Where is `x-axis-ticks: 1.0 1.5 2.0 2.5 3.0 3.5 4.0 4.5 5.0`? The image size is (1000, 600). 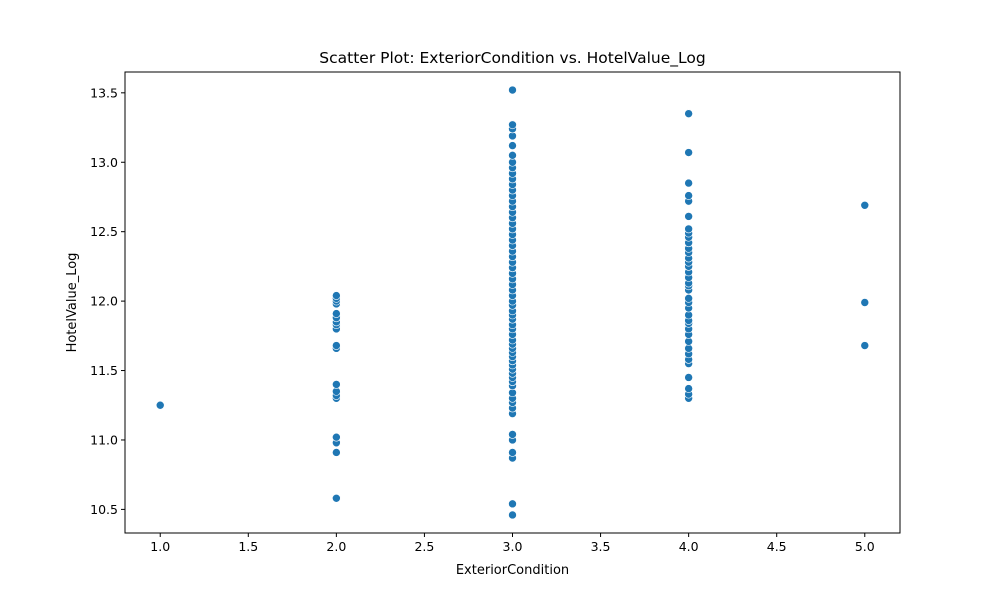
x-axis-ticks: 1.0 1.5 2.0 2.5 3.0 3.5 4.0 4.5 5.0 is located at coordinates (512, 543).